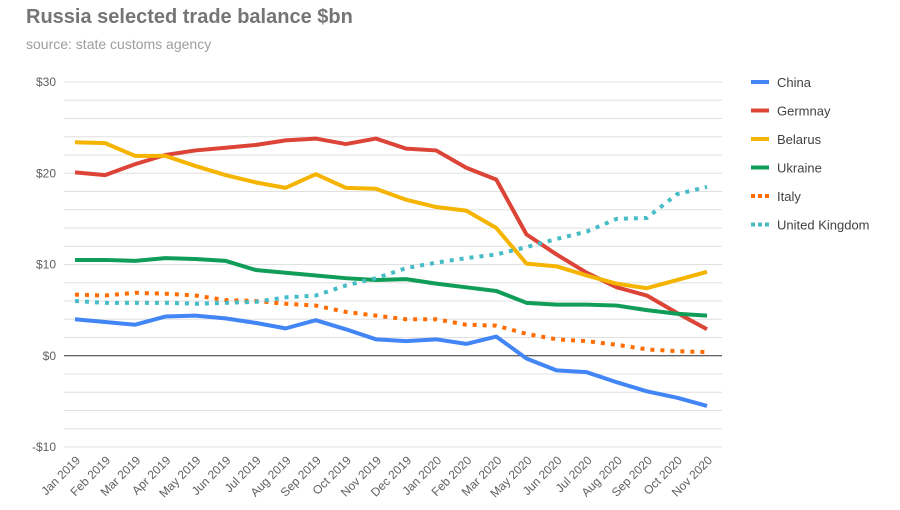 The width and height of the screenshot is (900, 510). Describe the element at coordinates (44, 447) in the screenshot. I see `y-tick-label: -$10` at that location.